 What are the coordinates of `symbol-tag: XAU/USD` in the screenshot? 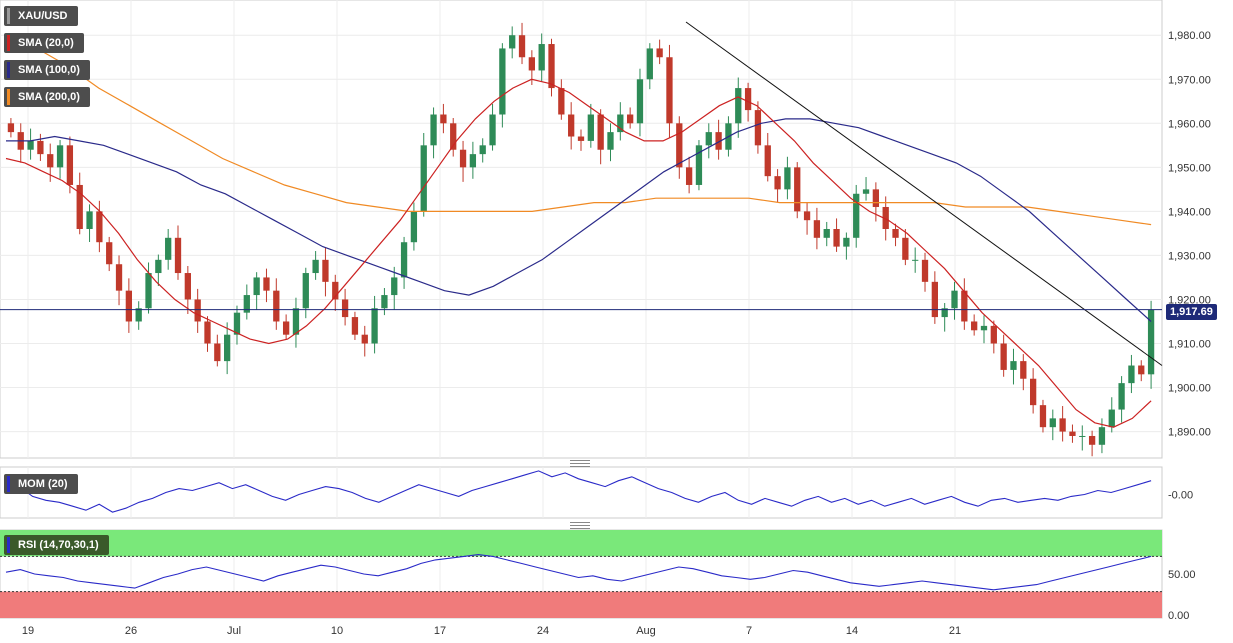 It's located at (41, 16).